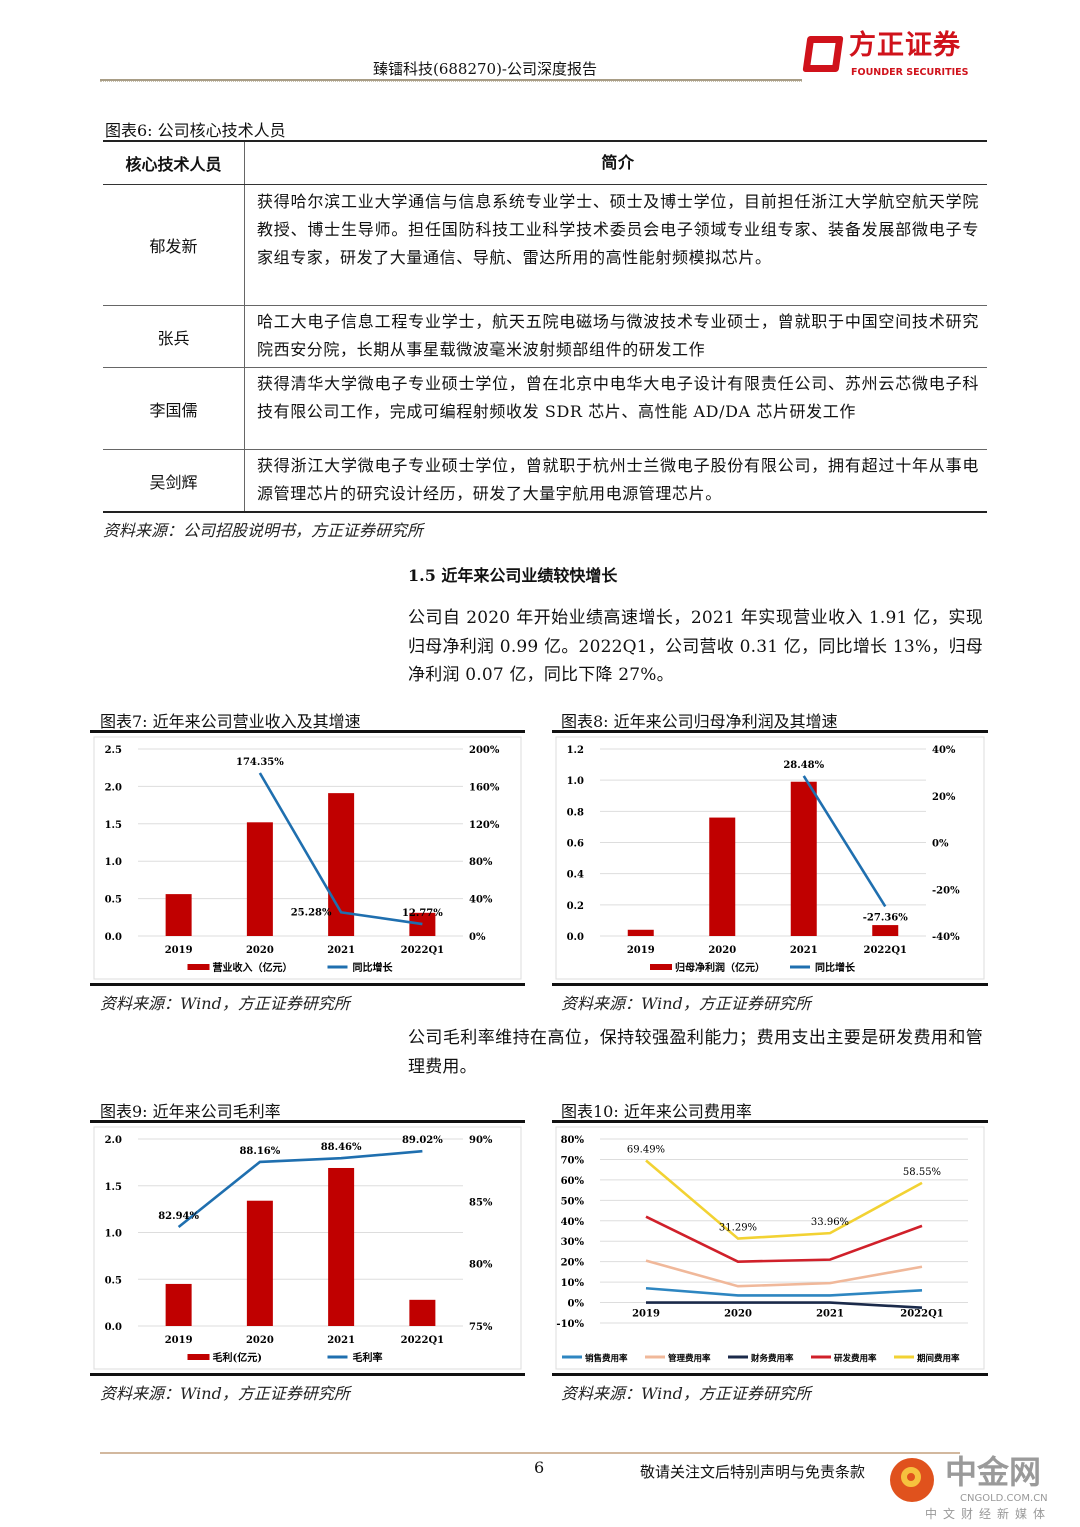  Describe the element at coordinates (689, 1358) in the screenshot. I see `legend-label: 管理费用率` at that location.